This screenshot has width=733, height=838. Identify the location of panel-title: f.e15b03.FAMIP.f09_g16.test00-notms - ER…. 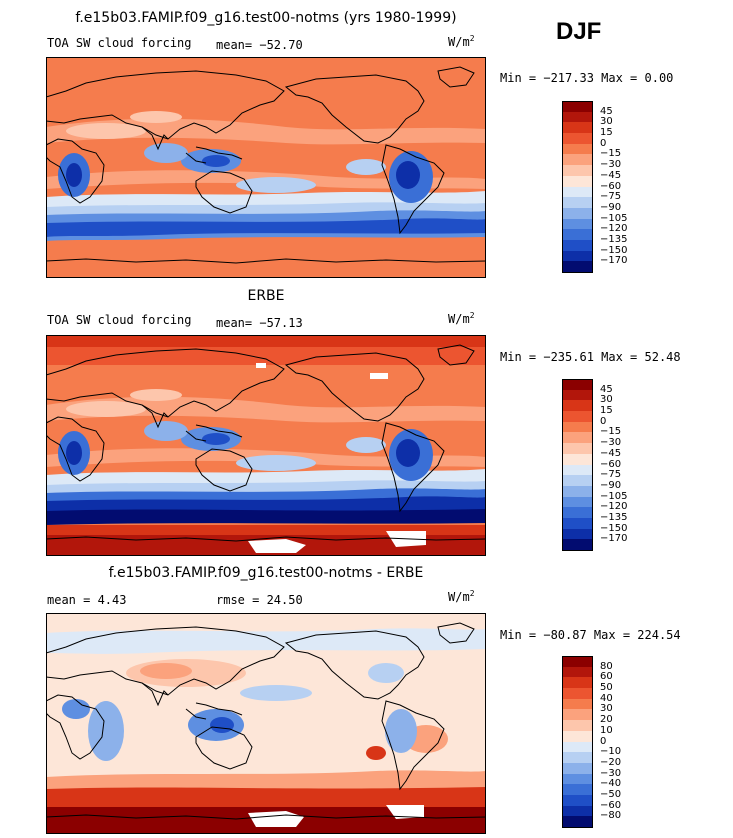
(266, 573).